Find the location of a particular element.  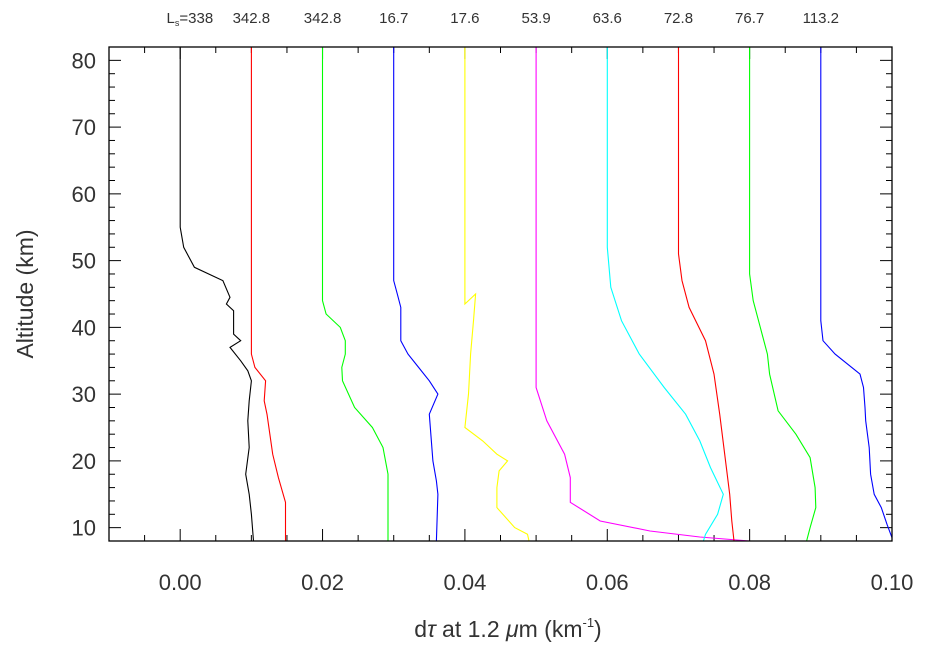

y-tick-label: 70 is located at coordinates (84, 127).